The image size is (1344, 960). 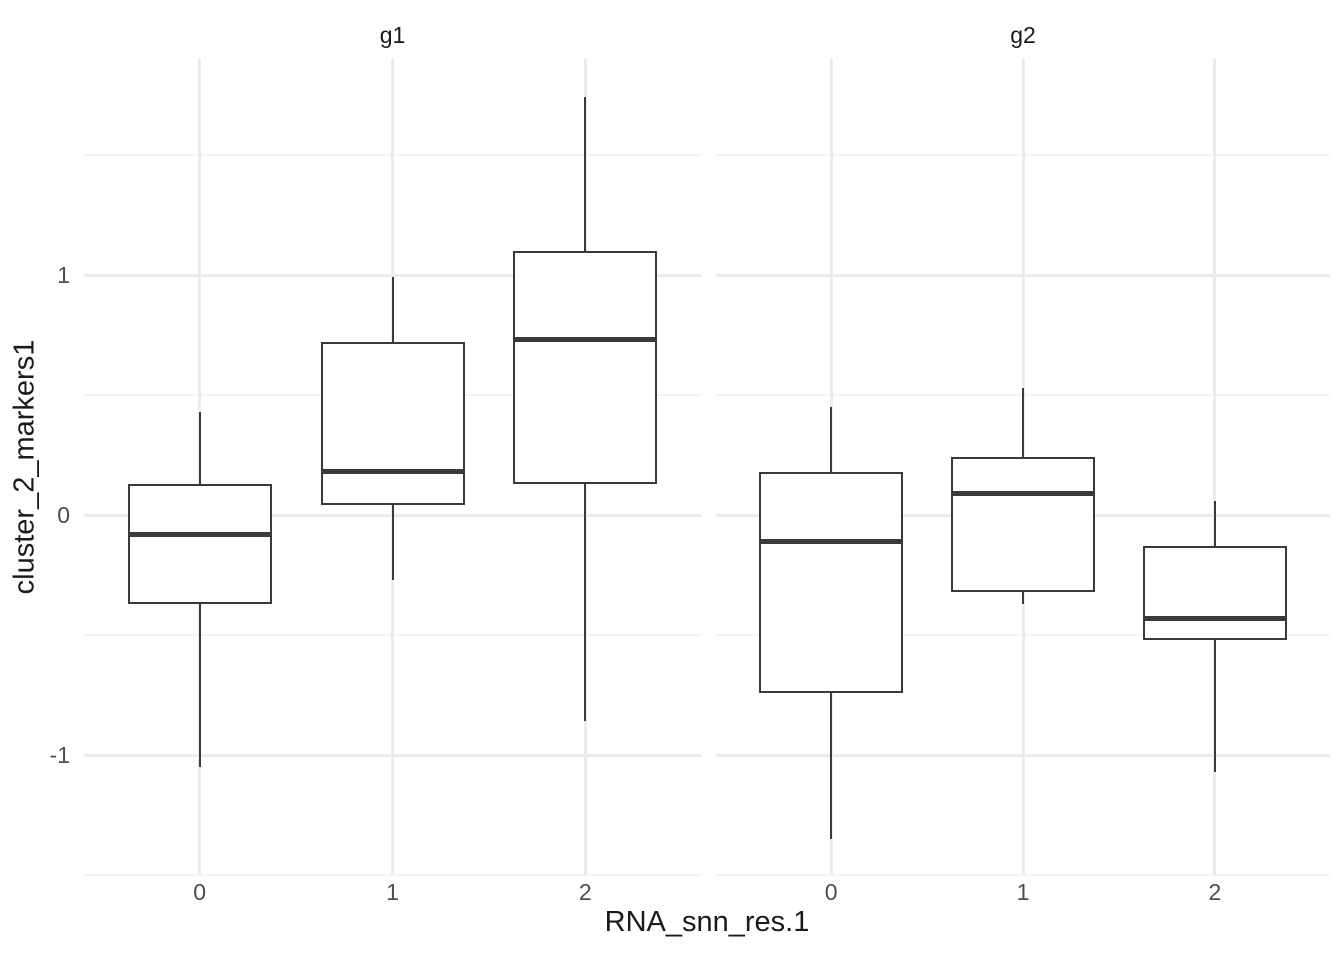 What do you see at coordinates (24, 467) in the screenshot?
I see `y-axis-title: cluster_2_markers1` at bounding box center [24, 467].